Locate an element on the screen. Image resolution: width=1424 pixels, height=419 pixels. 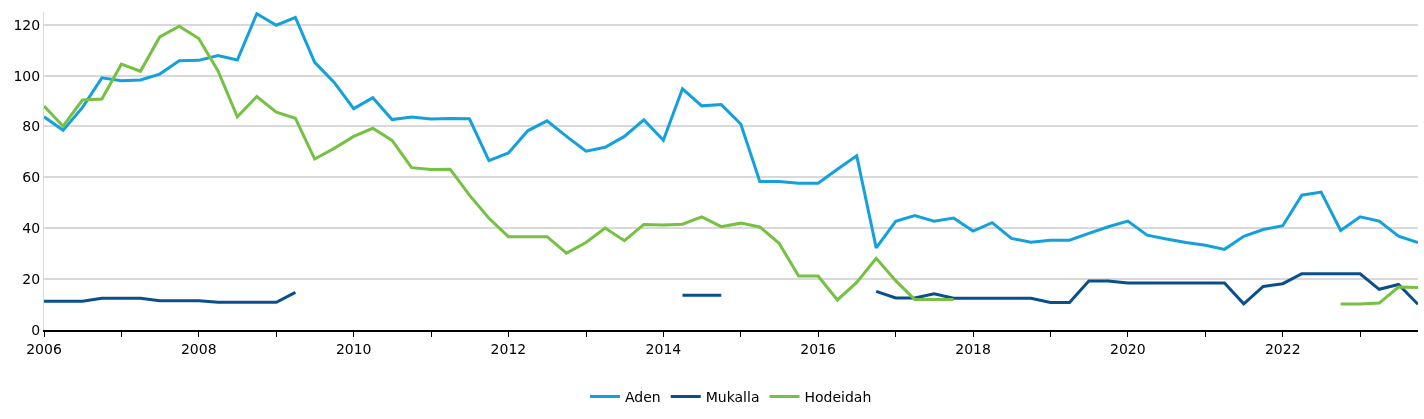
x-tick-label: 2010 is located at coordinates (353, 348).